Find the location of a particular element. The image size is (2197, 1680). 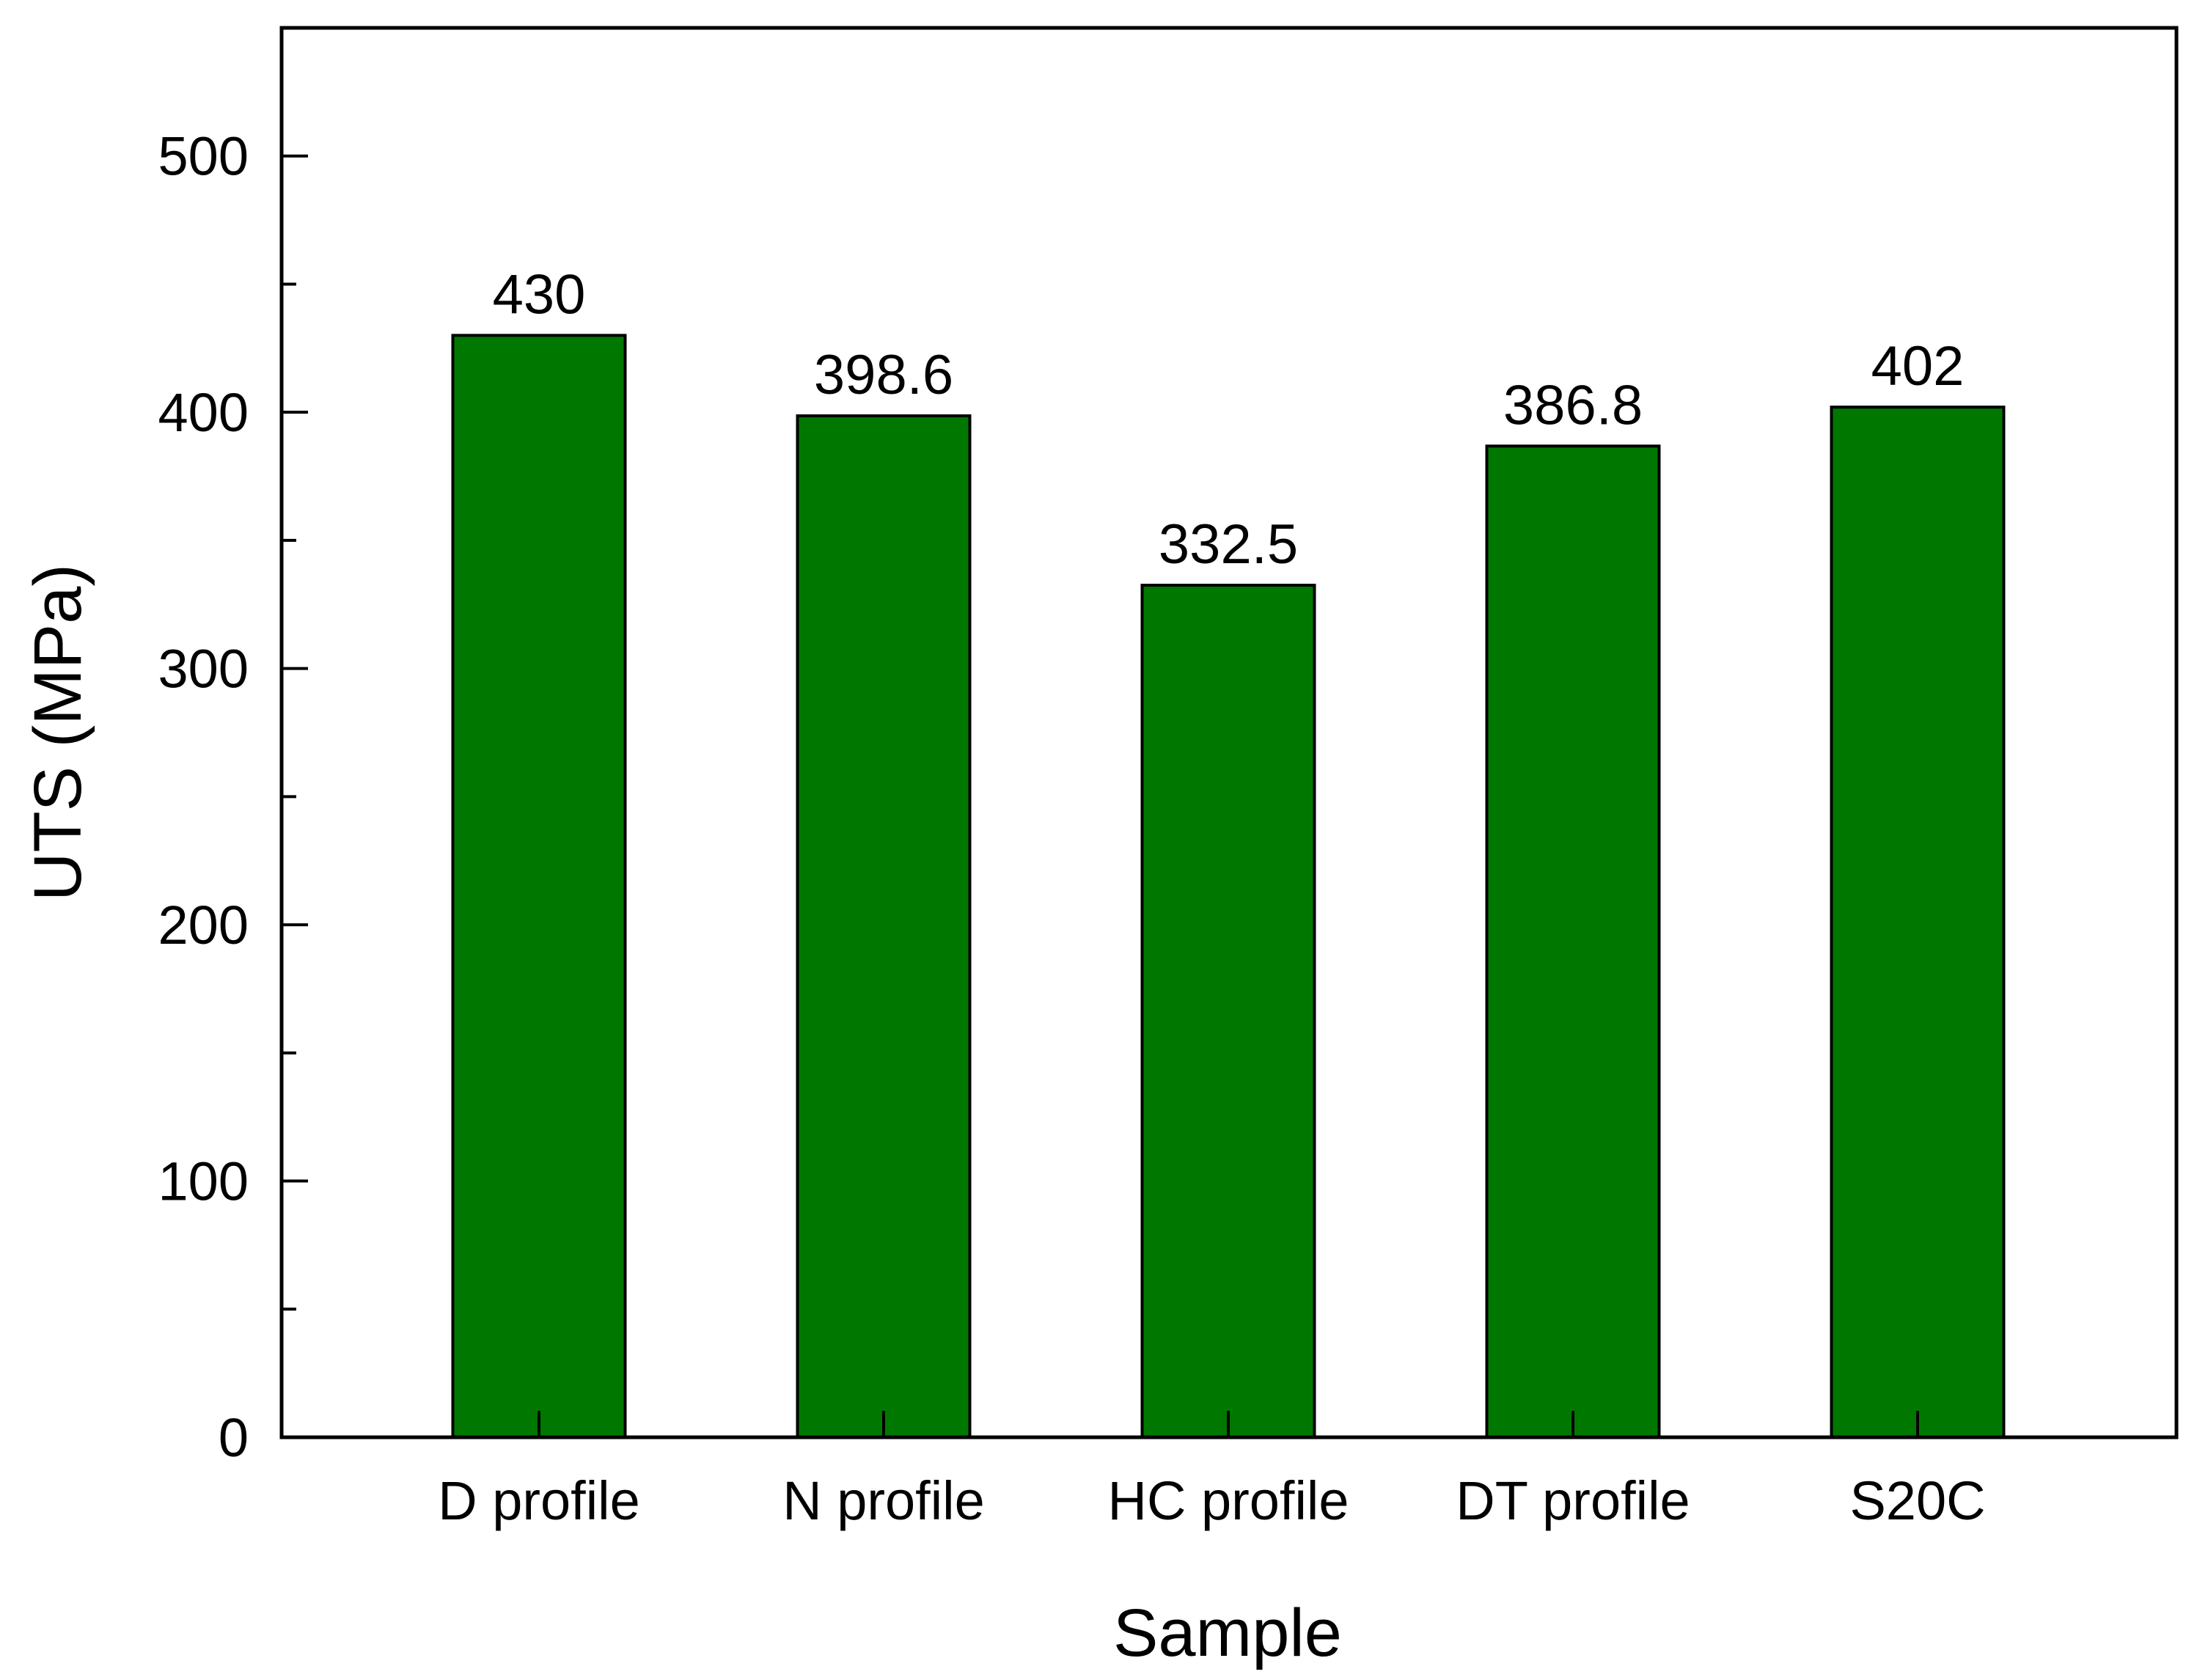

y-tick-label-5: 500 is located at coordinates (203, 157).